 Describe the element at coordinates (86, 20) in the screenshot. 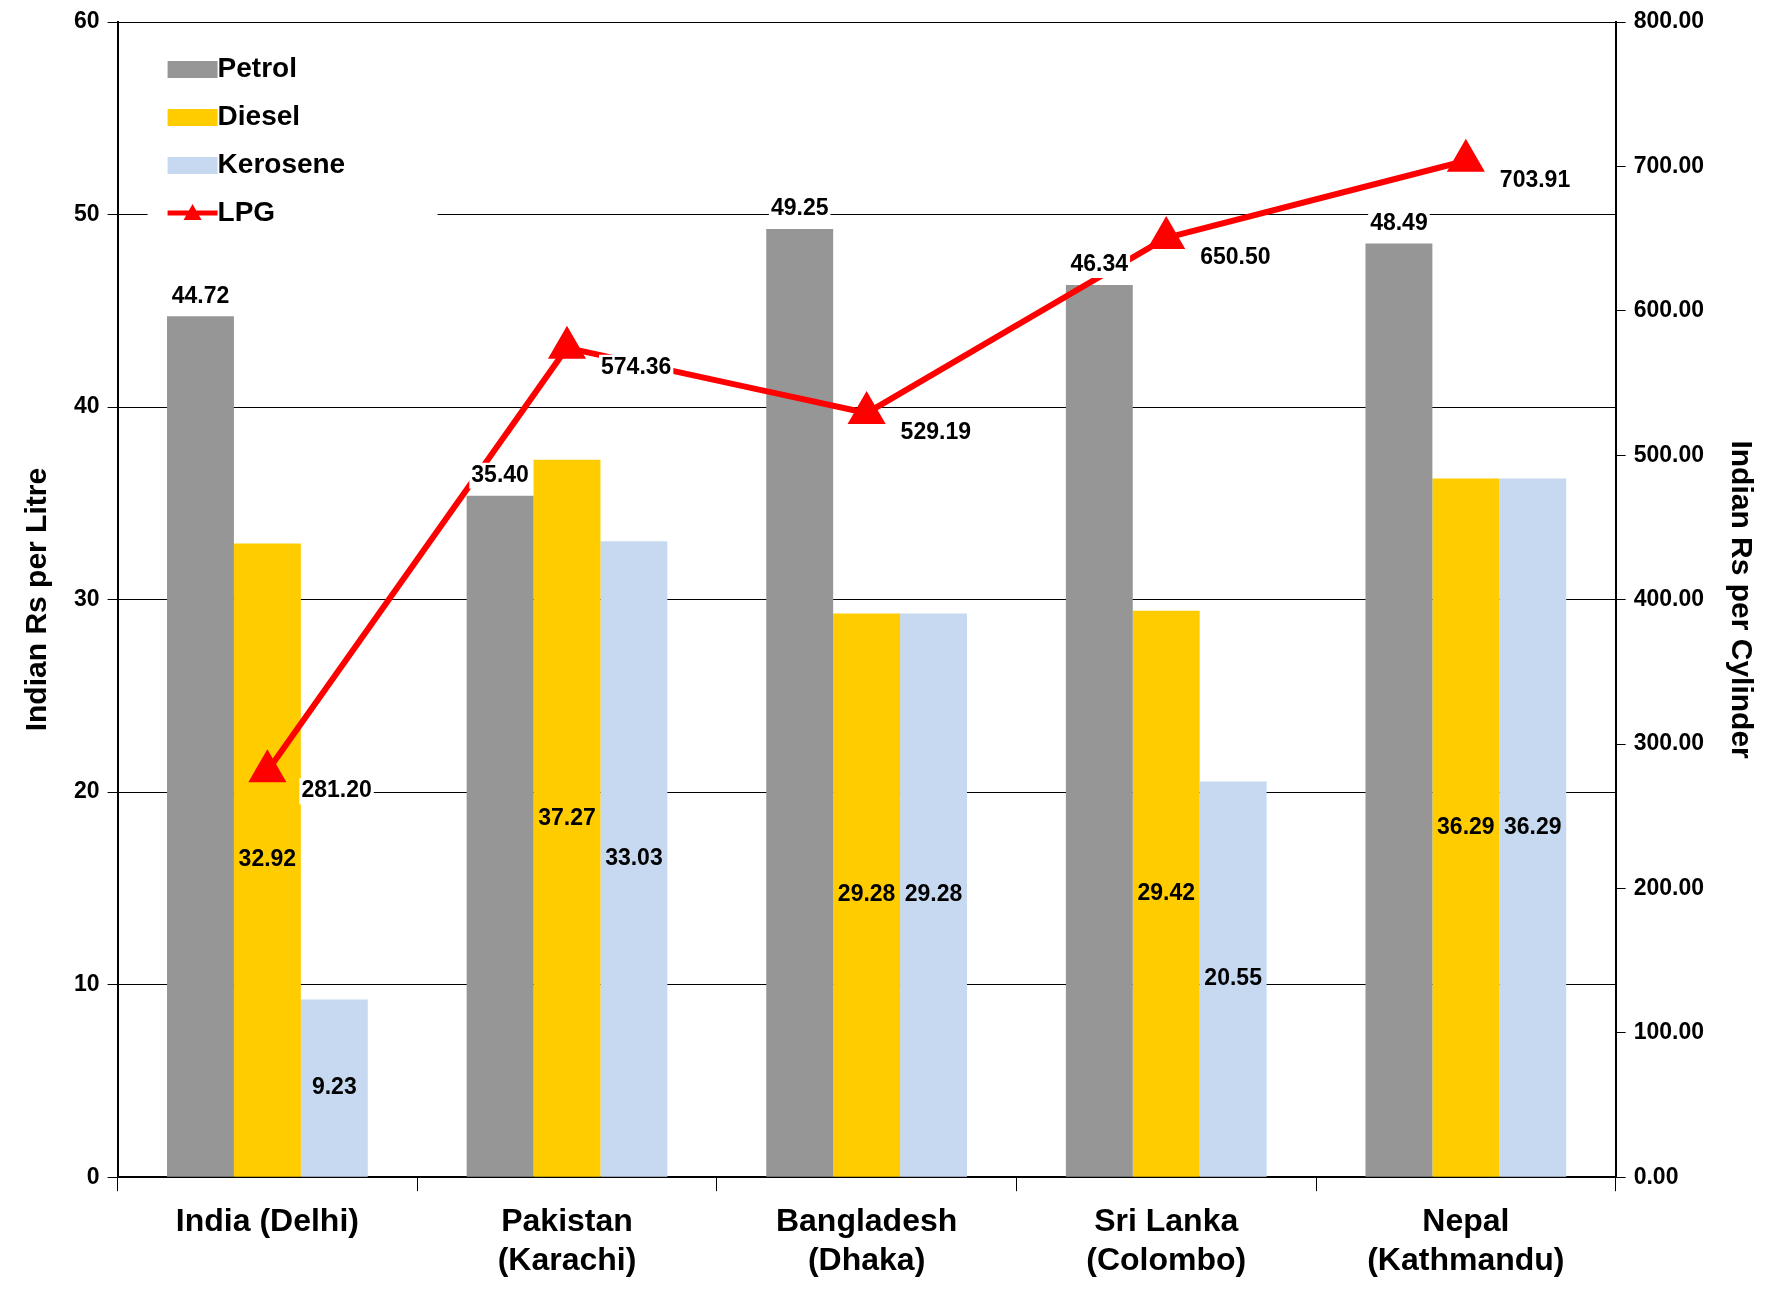

I see `y-tick-label: 60` at that location.